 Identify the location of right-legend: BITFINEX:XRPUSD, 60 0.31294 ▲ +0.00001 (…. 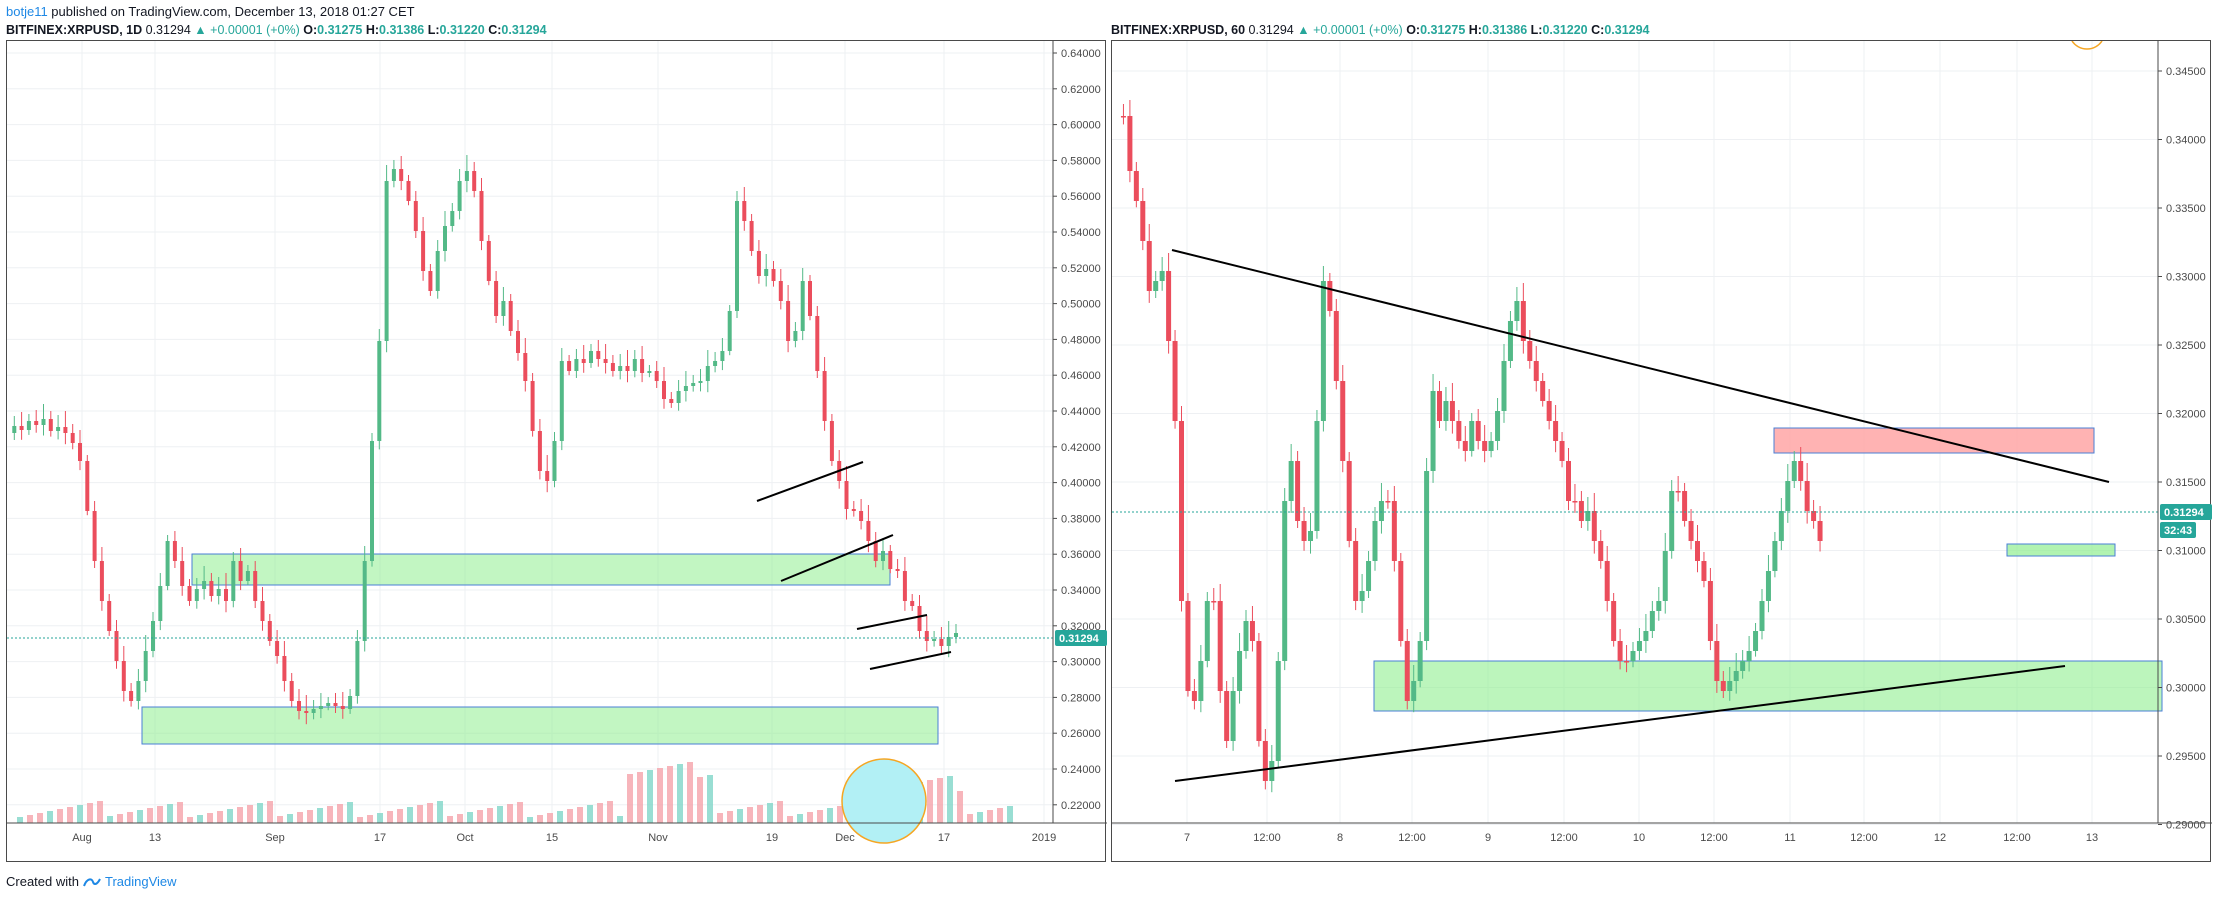
(1380, 30).